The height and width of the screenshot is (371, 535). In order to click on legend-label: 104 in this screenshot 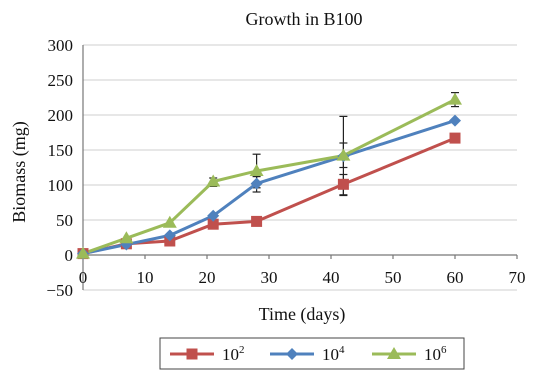, I will do `click(333, 354)`.